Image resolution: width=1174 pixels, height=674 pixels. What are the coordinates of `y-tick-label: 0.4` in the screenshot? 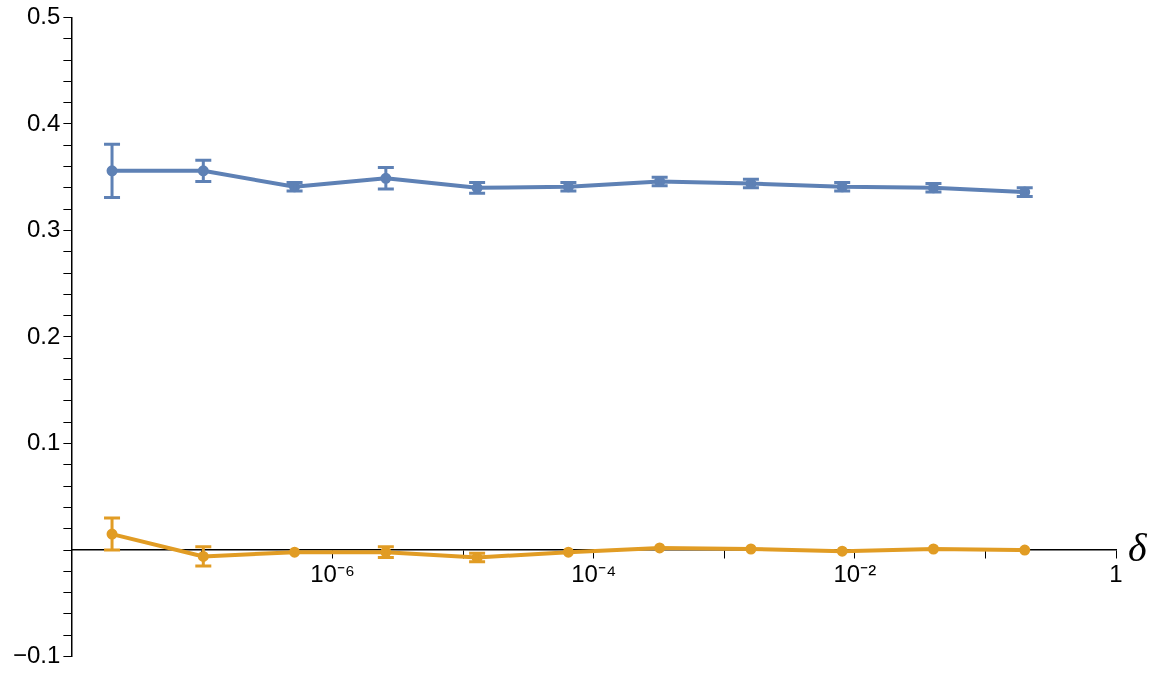 It's located at (44, 122).